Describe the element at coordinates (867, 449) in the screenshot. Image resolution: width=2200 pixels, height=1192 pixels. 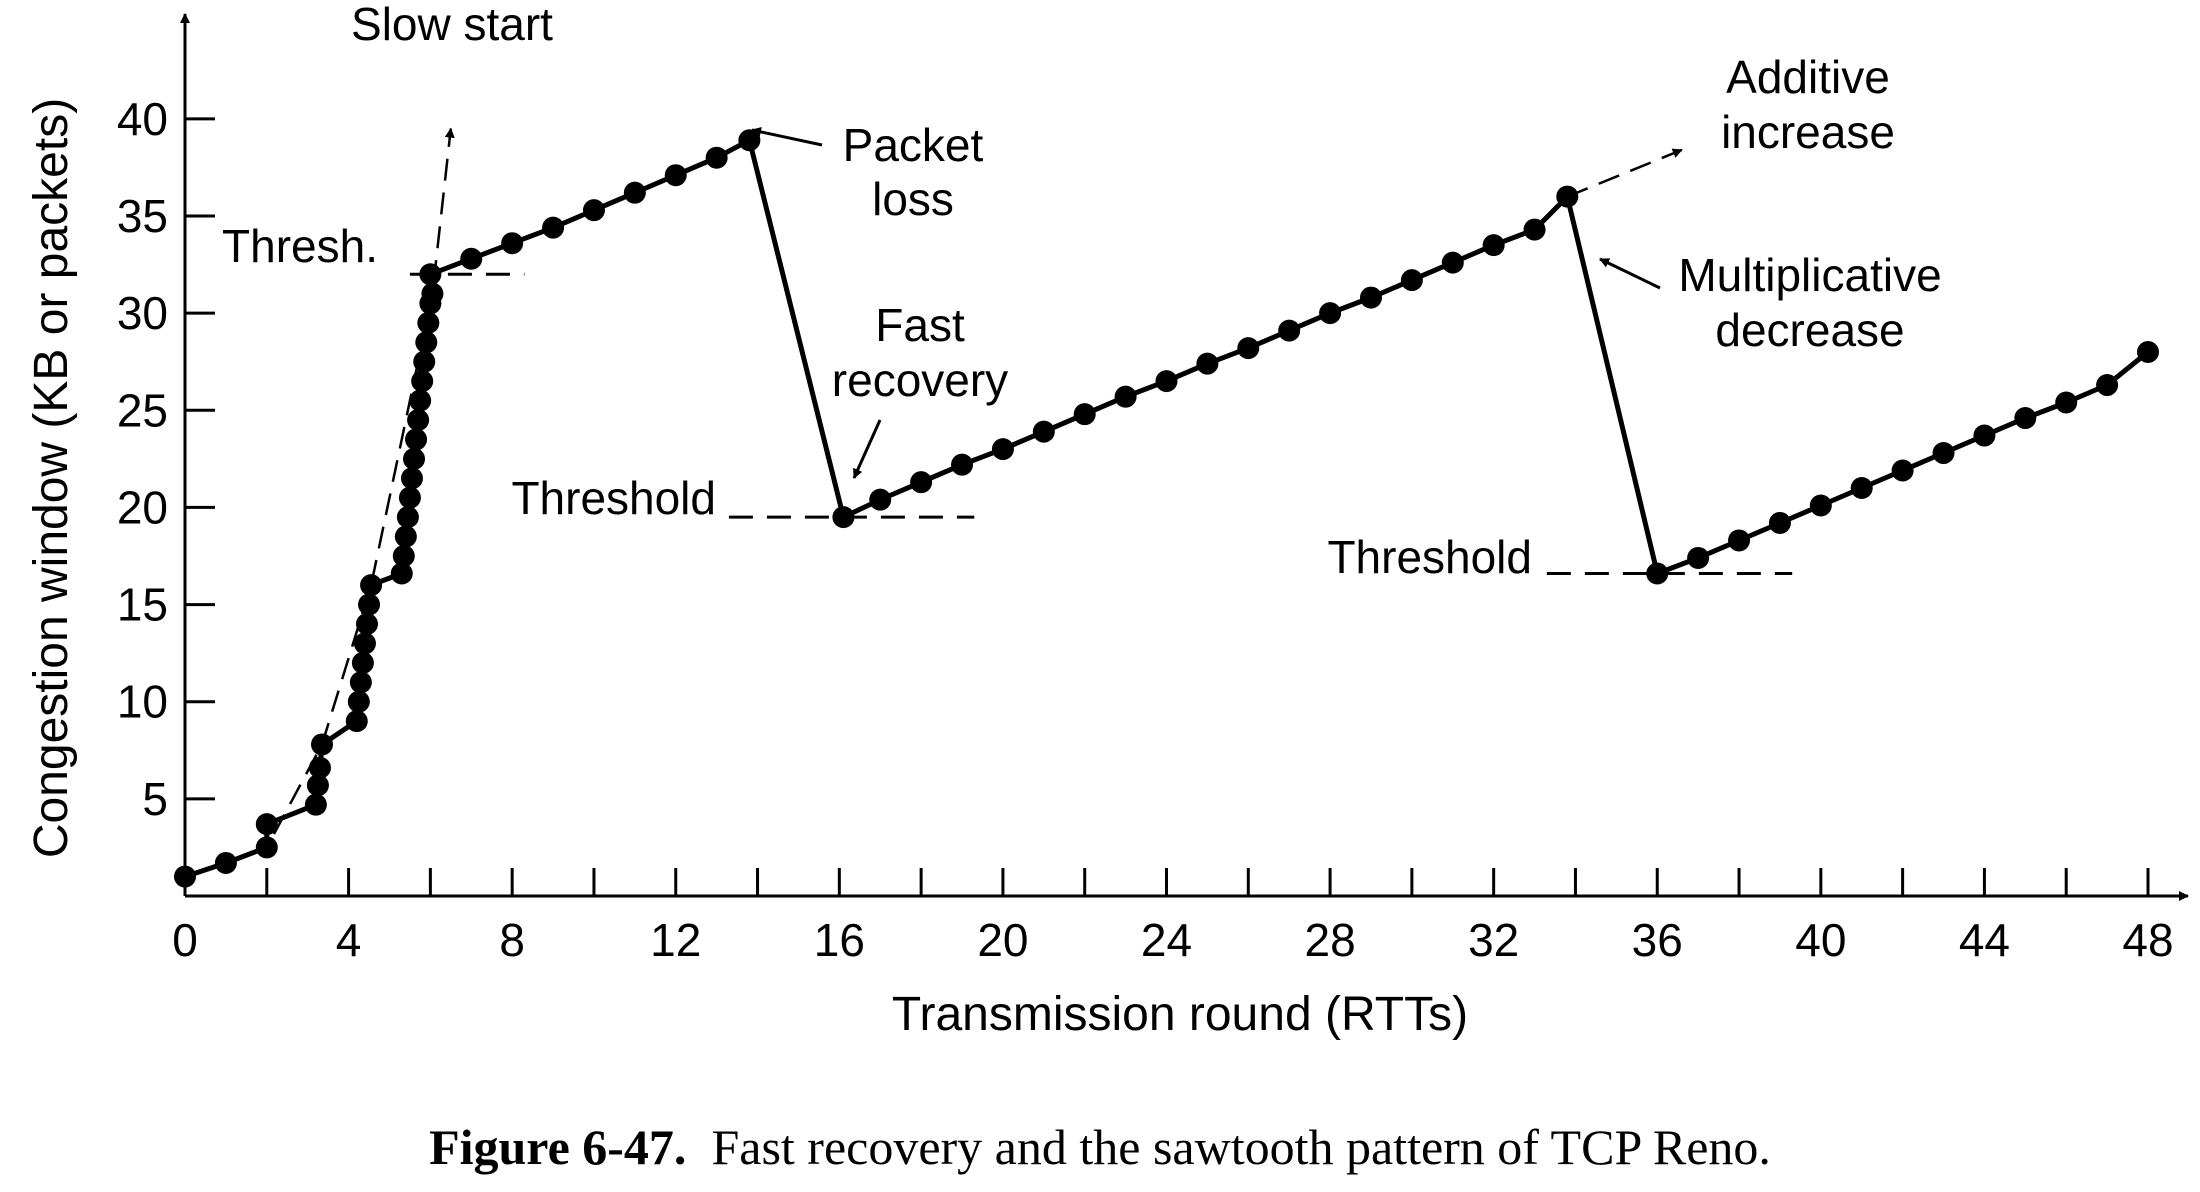
I see `arrow-fast-recovery` at that location.